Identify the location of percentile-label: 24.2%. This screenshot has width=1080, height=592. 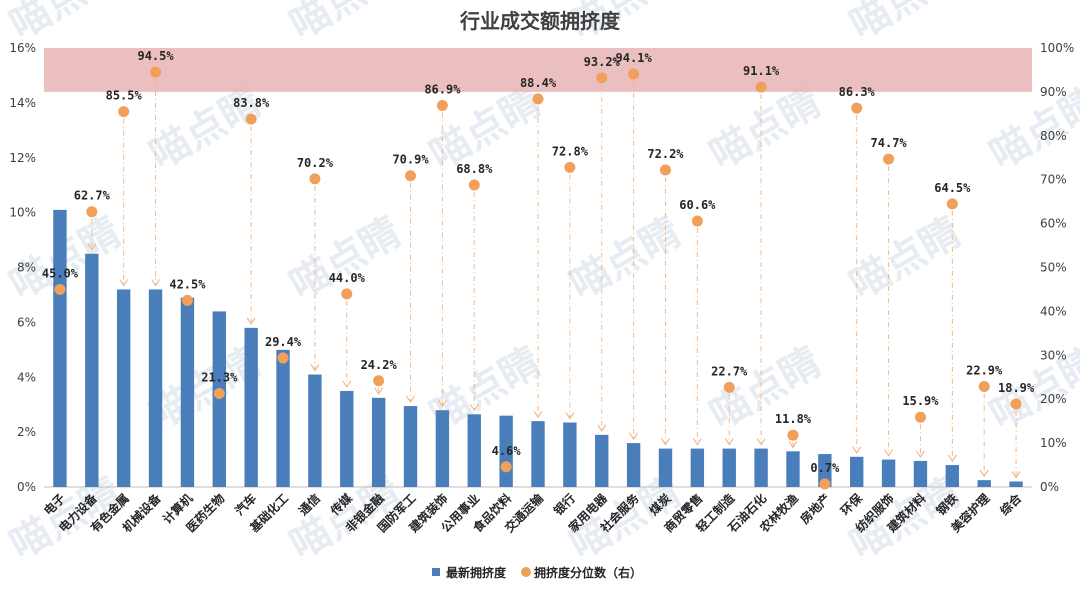
(379, 365).